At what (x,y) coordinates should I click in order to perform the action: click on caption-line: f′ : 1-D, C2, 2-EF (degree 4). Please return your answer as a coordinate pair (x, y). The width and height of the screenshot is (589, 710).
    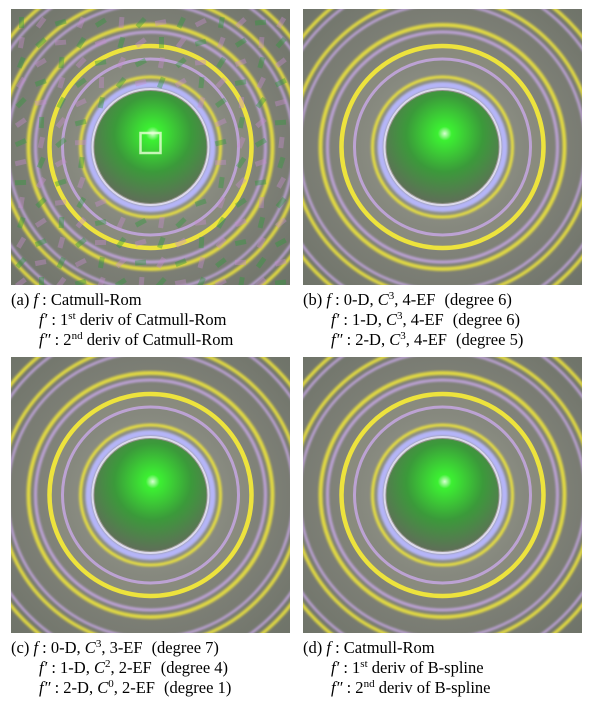
    Looking at the image, I should click on (153, 668).